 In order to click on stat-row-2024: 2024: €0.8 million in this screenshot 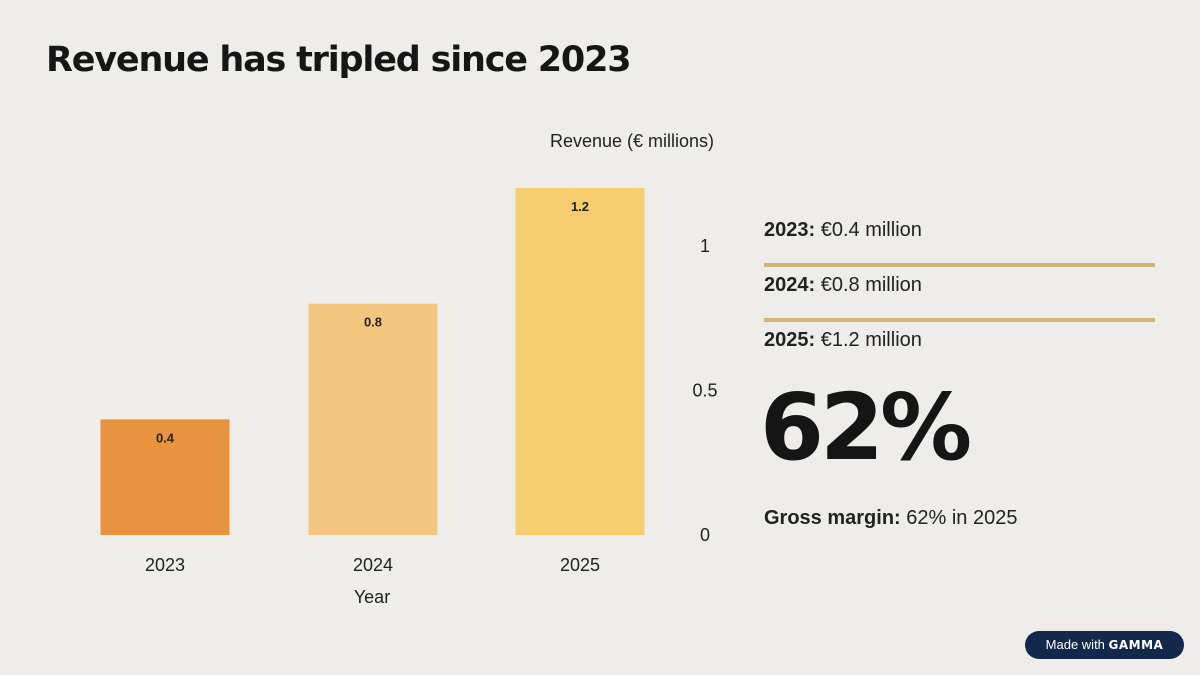, I will do `click(959, 294)`.